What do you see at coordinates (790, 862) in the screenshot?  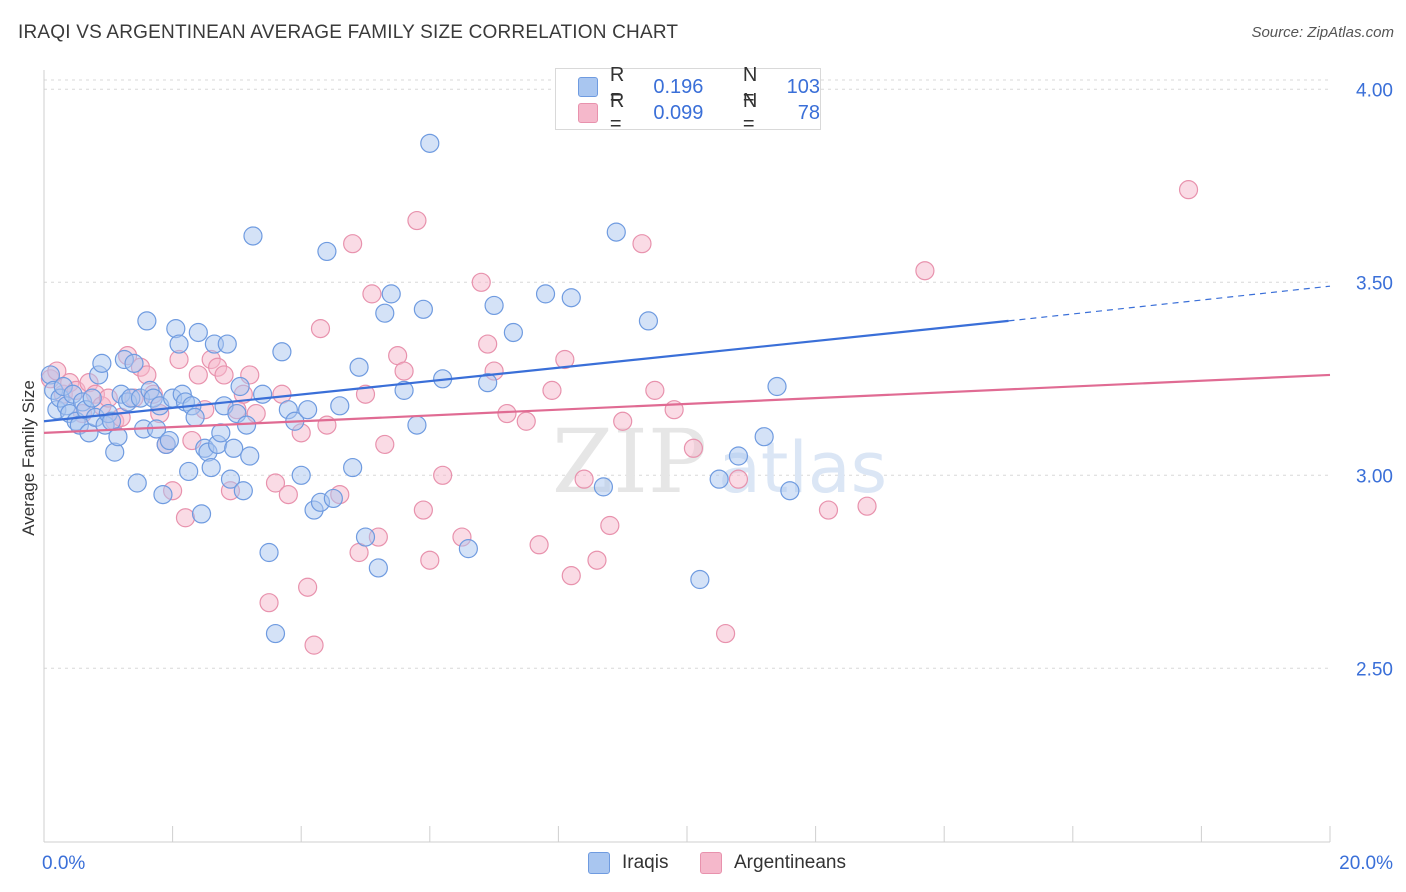 I see `legend-label-argentineans: Argentineans` at bounding box center [790, 862].